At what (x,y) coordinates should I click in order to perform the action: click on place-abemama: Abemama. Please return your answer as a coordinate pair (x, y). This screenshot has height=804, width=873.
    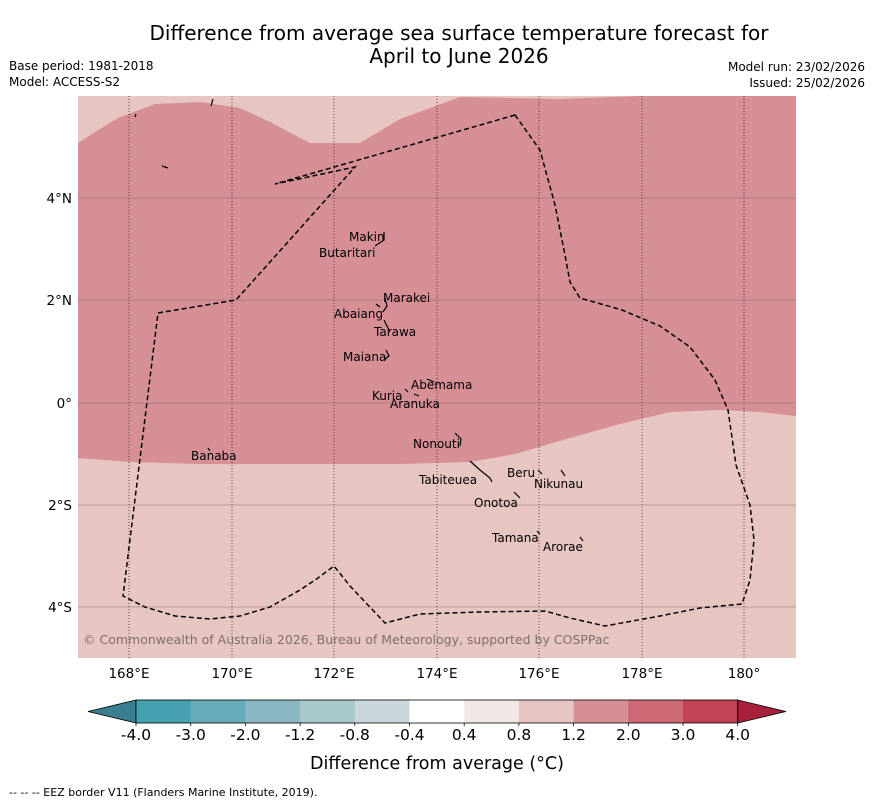
    Looking at the image, I should click on (441, 385).